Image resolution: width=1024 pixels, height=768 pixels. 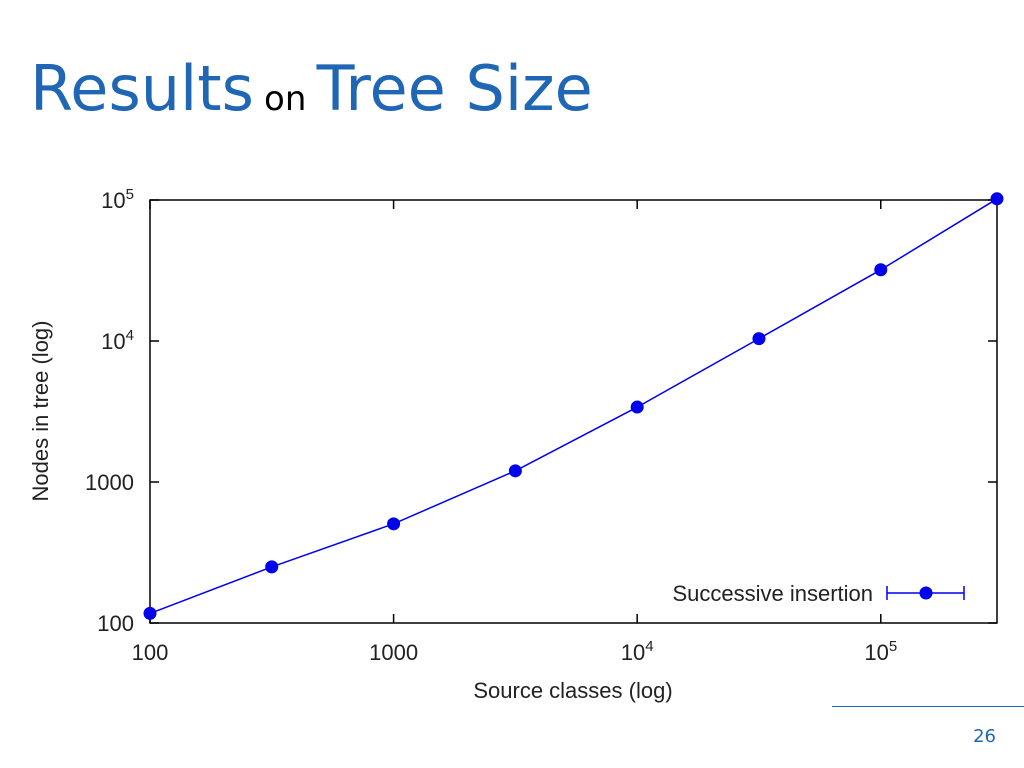 What do you see at coordinates (40, 411) in the screenshot?
I see `y-axis-label: Nodes in tree (log)` at bounding box center [40, 411].